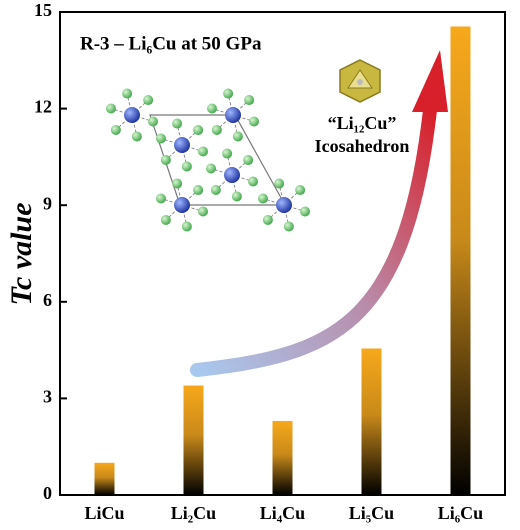  Describe the element at coordinates (43, 10) in the screenshot. I see `y-tick-label: 15` at that location.